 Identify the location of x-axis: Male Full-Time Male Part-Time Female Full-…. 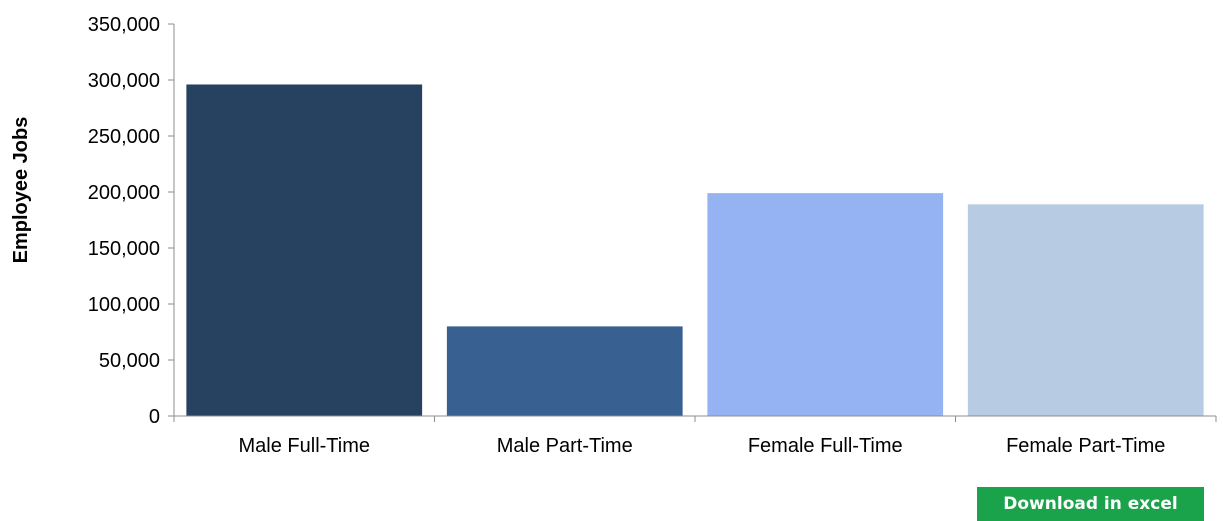
(695, 436).